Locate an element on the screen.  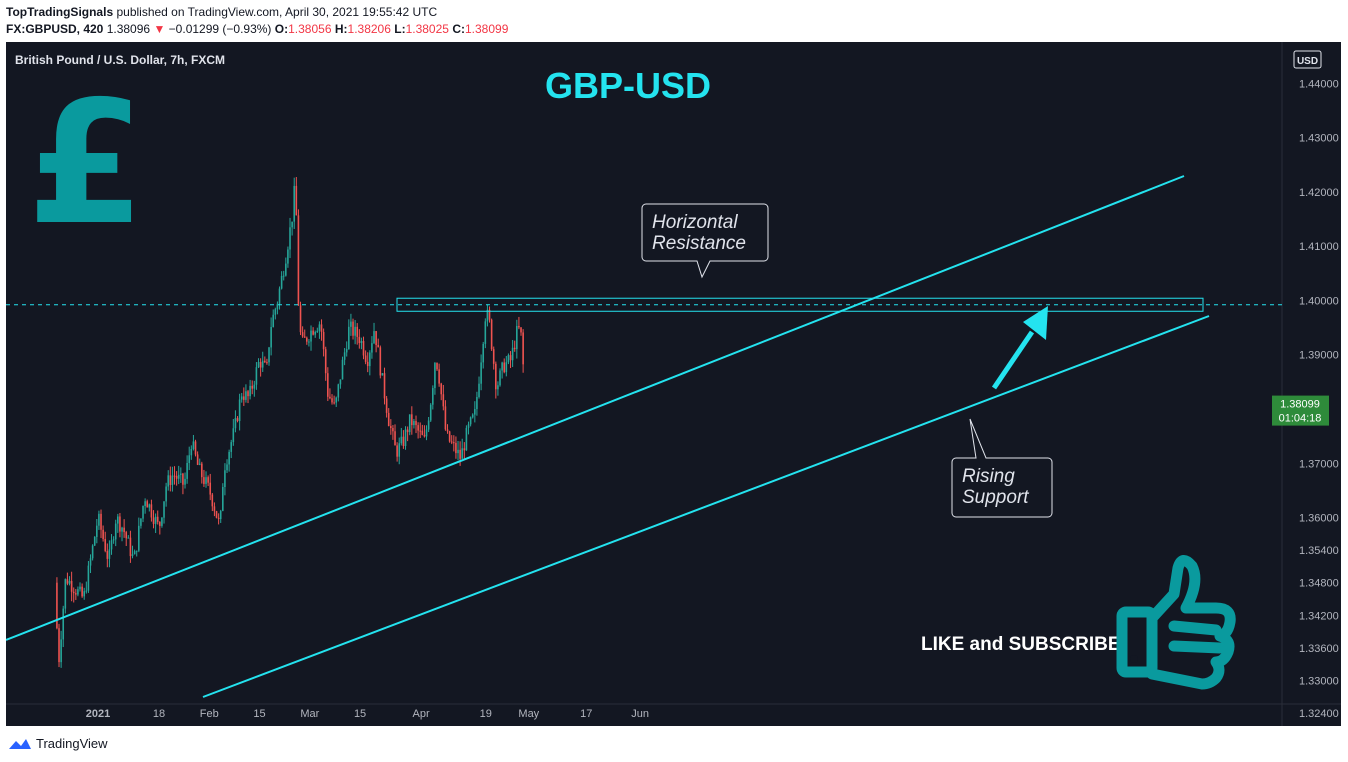
down-arrow-icon: ▼ is located at coordinates (159, 29).